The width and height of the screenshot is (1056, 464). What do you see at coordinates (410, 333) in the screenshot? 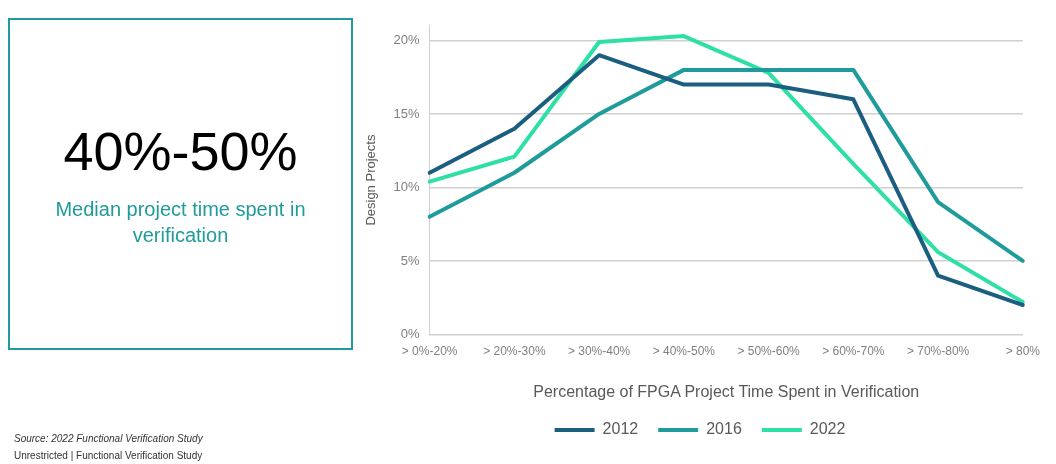
I see `y-tick-label: 0%` at bounding box center [410, 333].